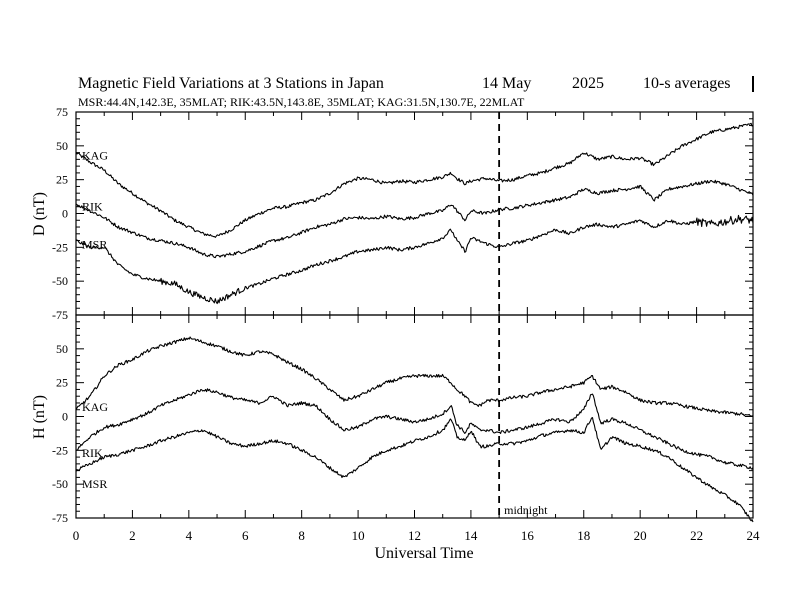 The image size is (792, 612). I want to click on x-tick-label: 10, so click(358, 535).